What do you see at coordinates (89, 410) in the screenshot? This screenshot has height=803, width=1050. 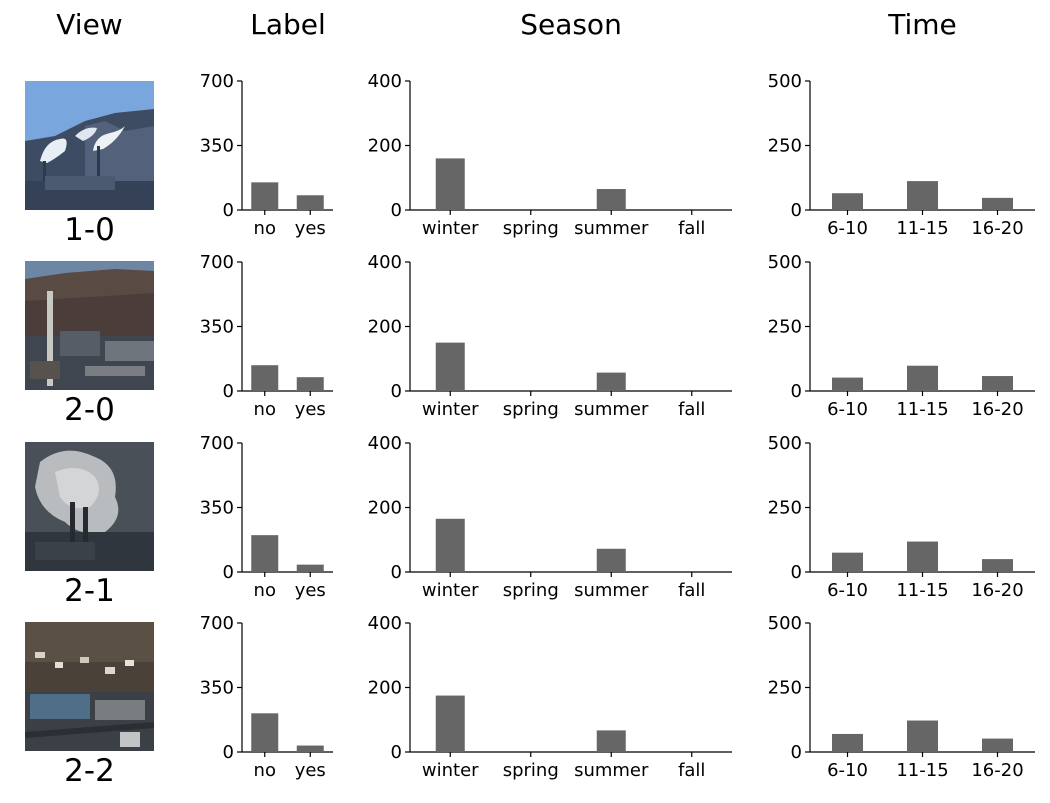 I see `view-label-2-0: 2-0` at bounding box center [89, 410].